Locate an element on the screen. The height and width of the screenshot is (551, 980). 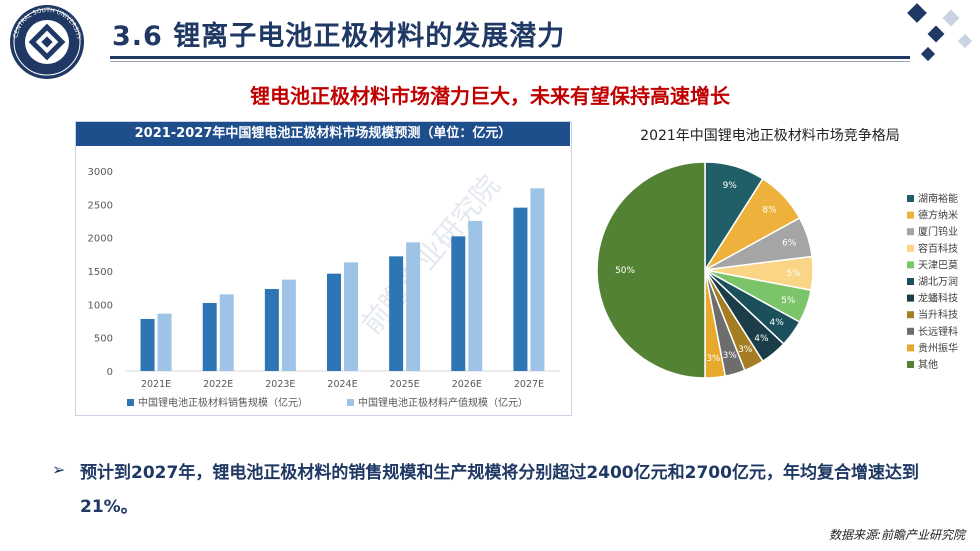
legend-label: 天津巴莫 is located at coordinates (938, 265).